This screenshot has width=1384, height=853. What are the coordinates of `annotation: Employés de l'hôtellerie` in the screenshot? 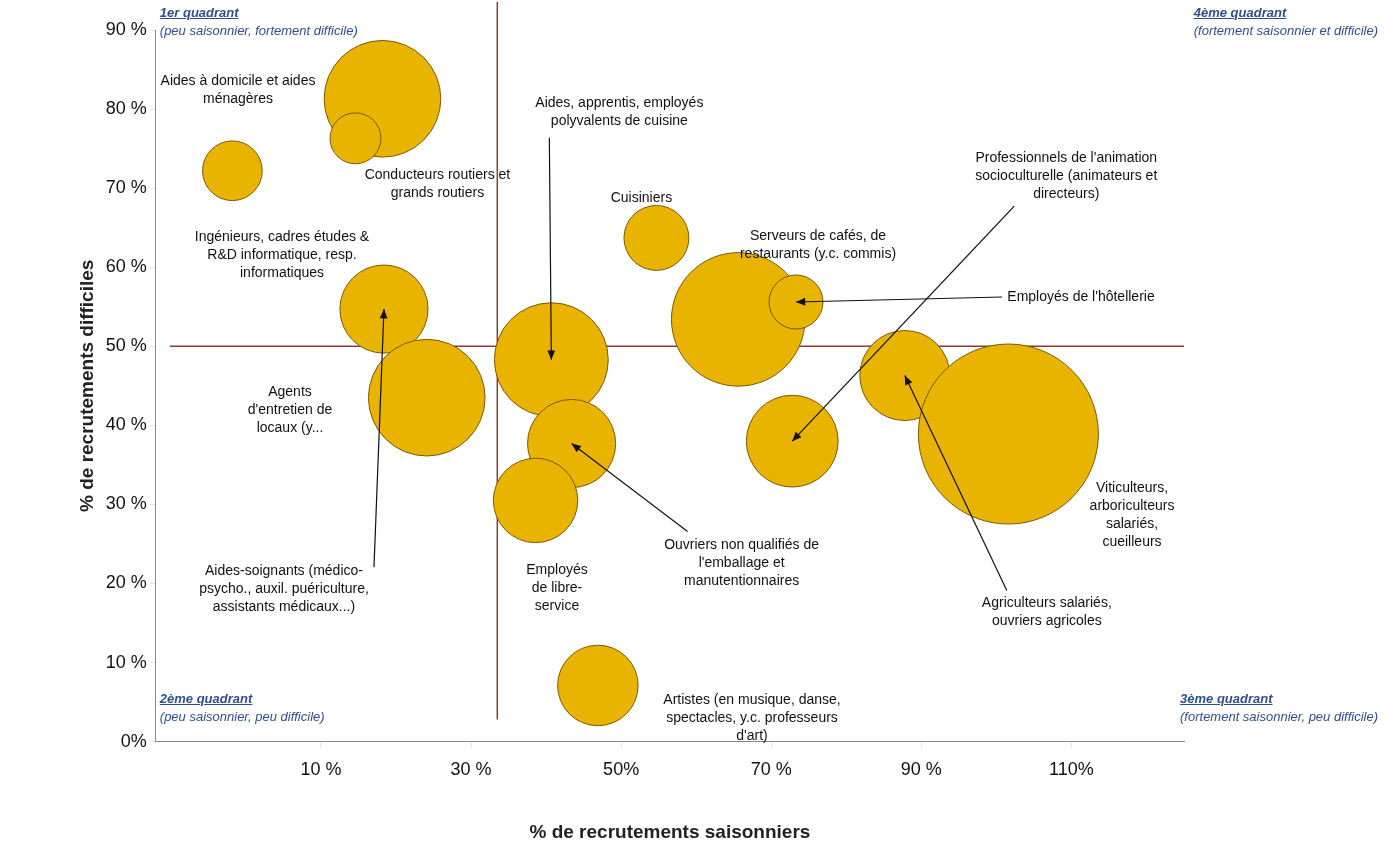 It's located at (1081, 295).